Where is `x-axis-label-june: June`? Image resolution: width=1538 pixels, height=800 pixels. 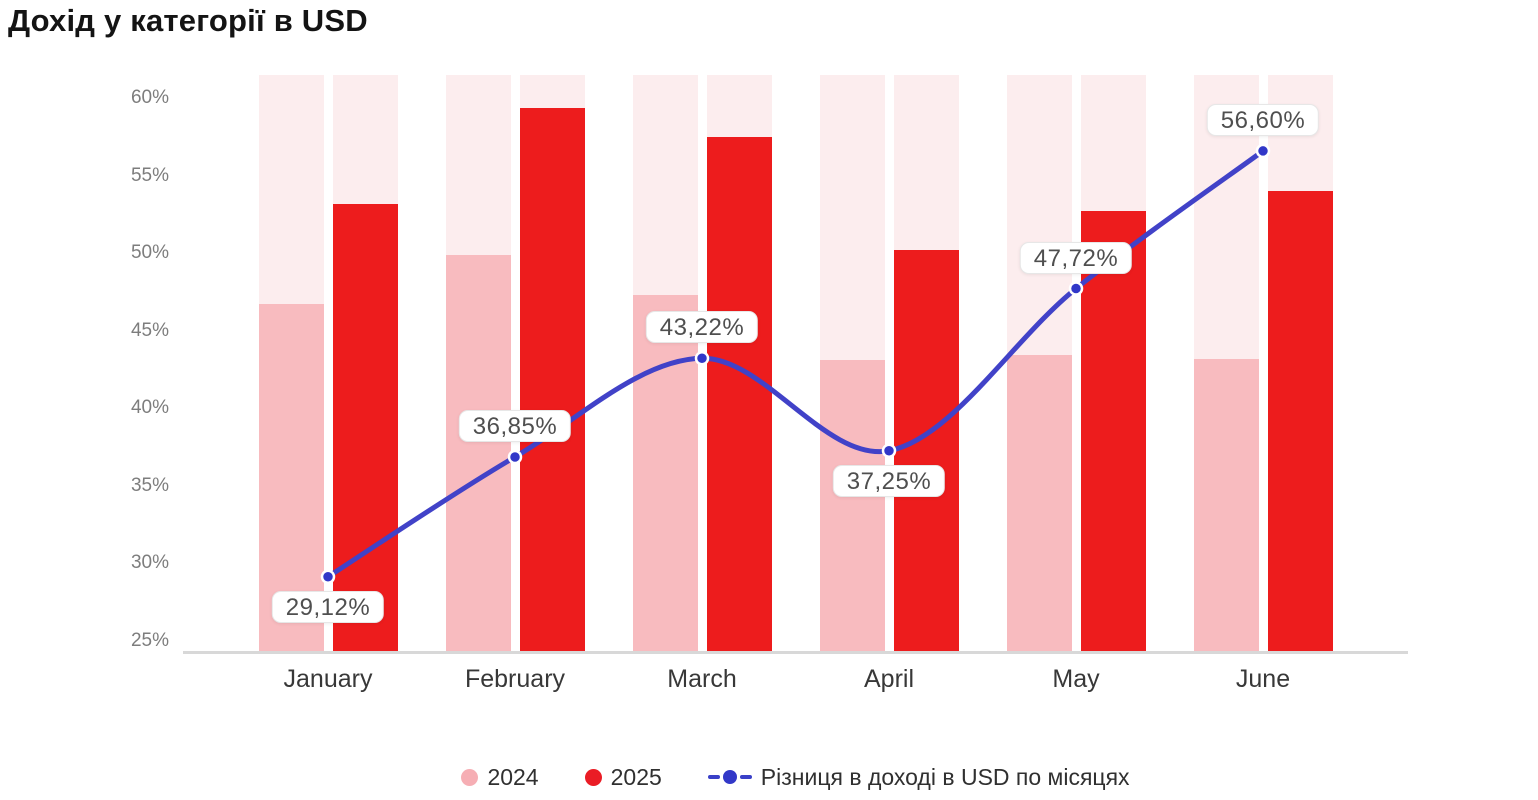 x-axis-label-june: June is located at coordinates (1263, 679).